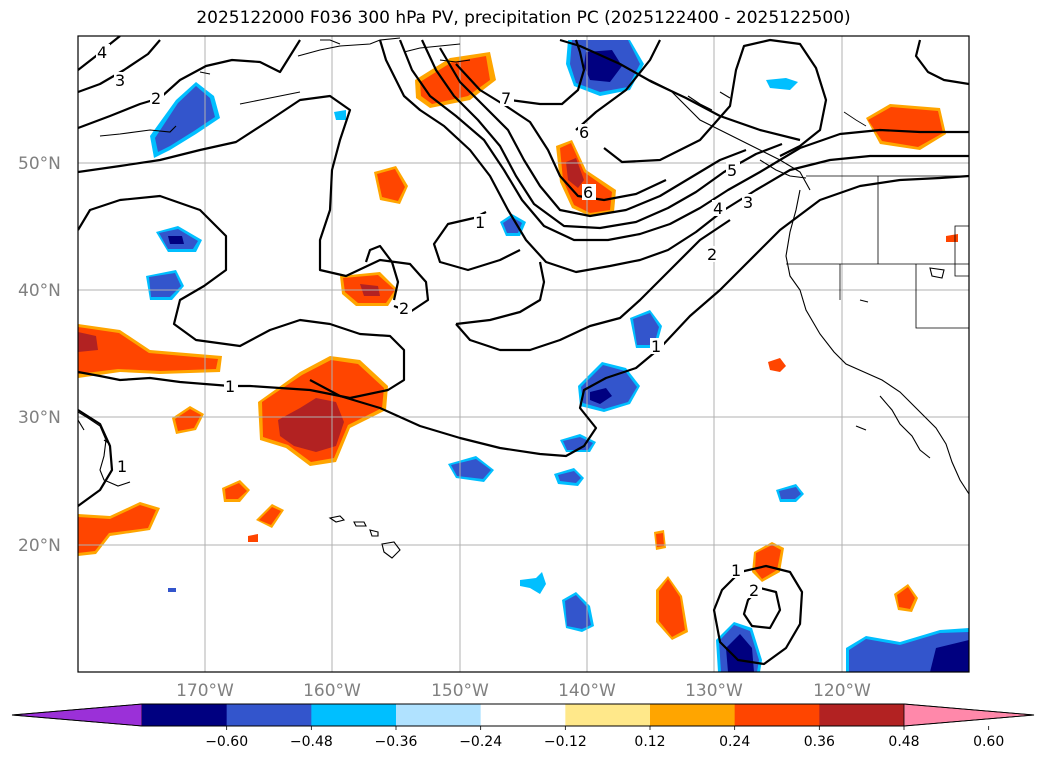 The width and height of the screenshot is (1047, 765). Describe the element at coordinates (120, 80) in the screenshot. I see `contour-label: 3` at that location.